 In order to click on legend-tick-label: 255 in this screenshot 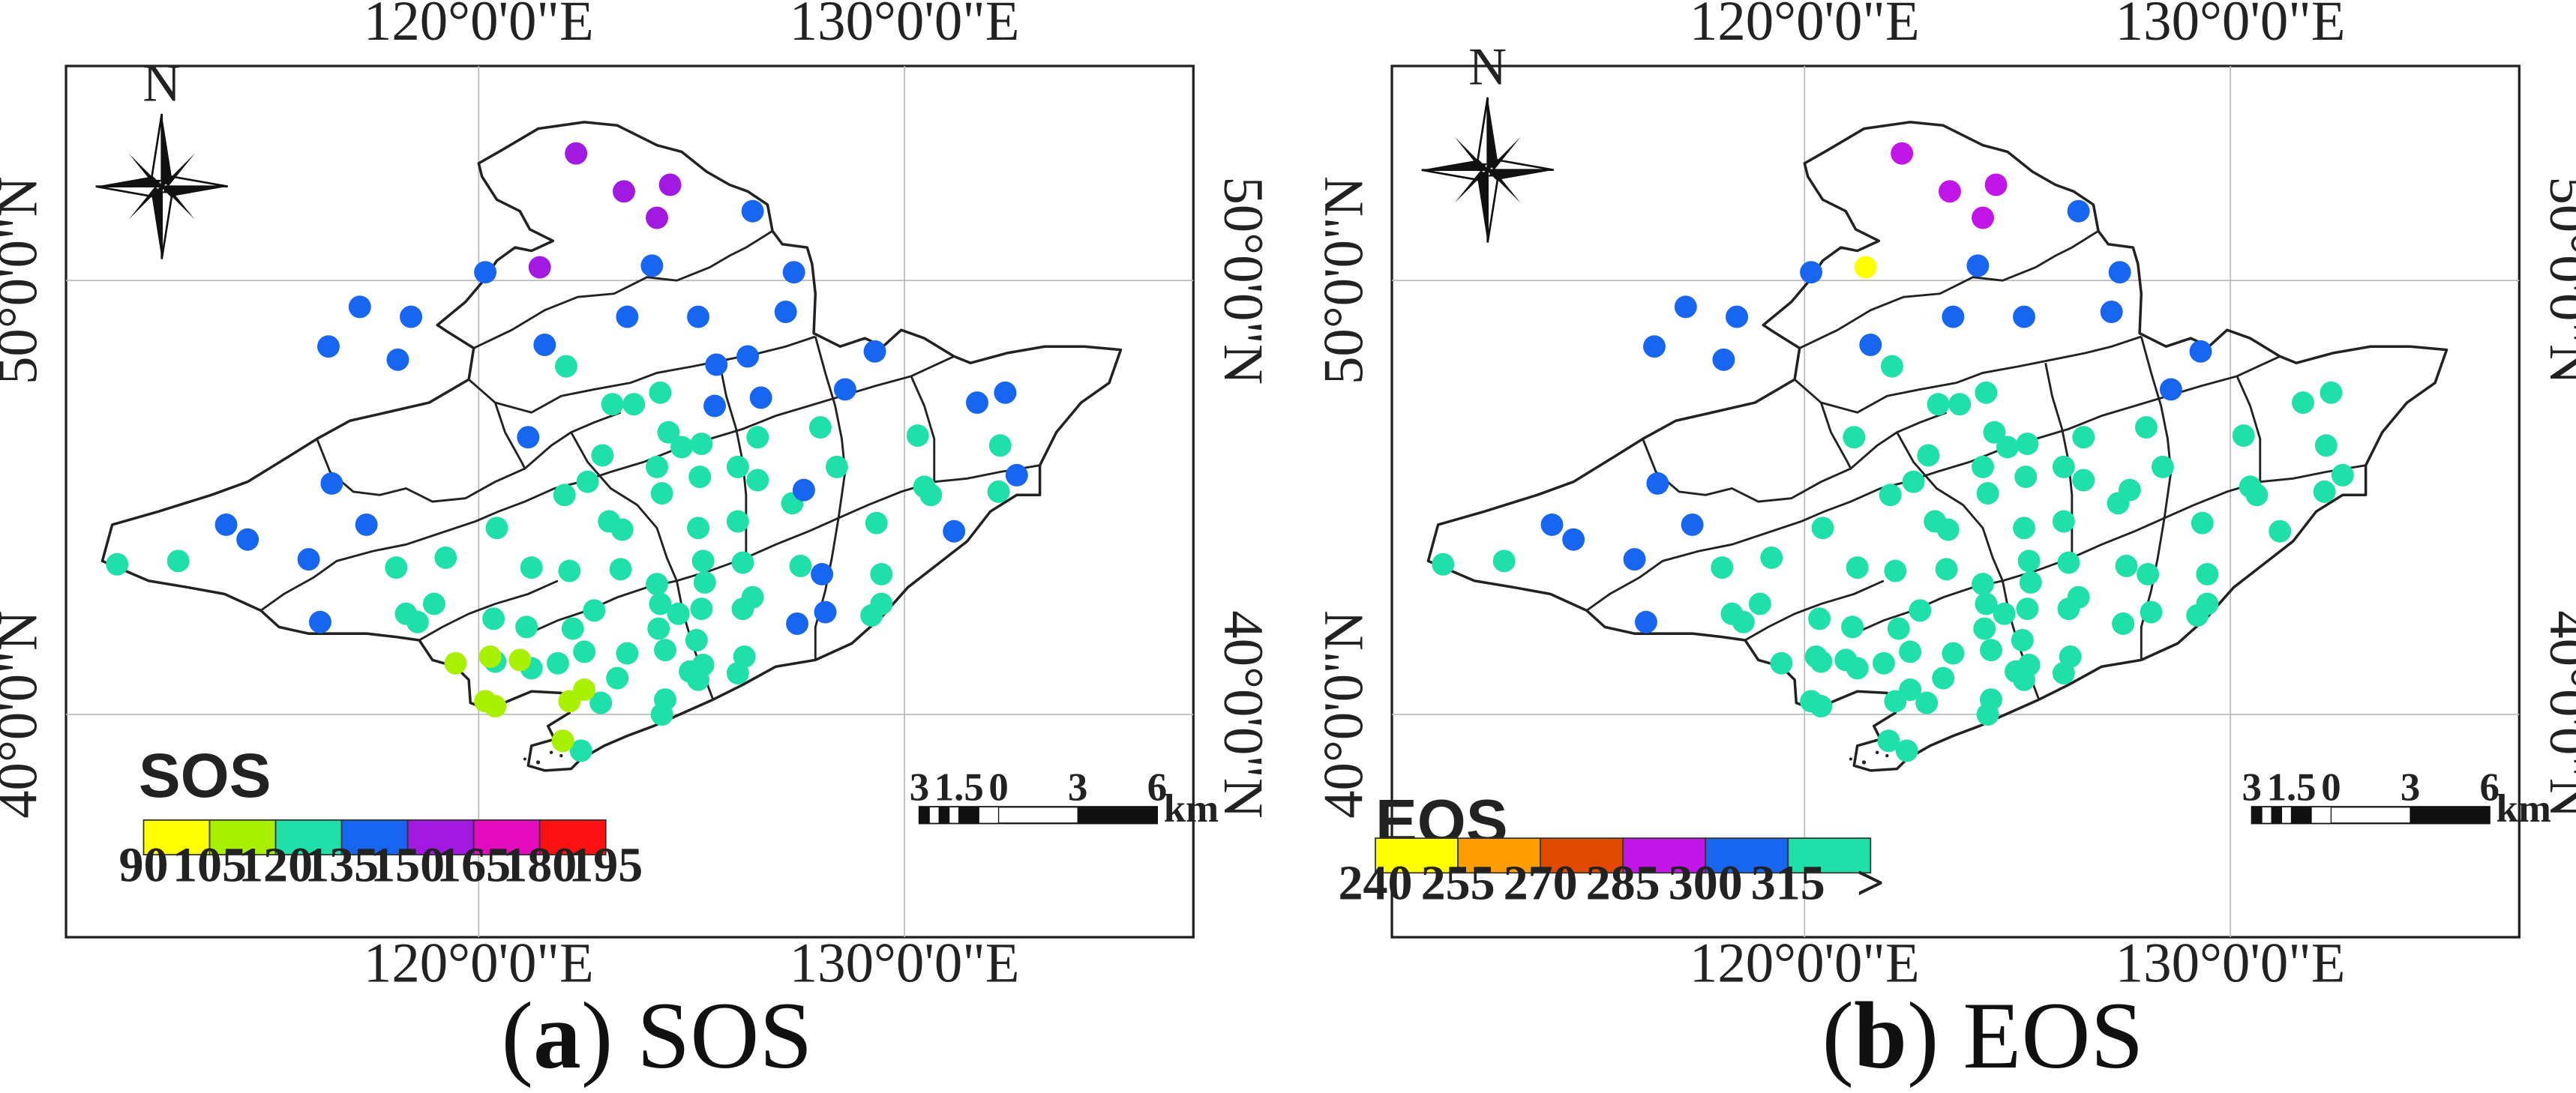, I will do `click(1458, 883)`.